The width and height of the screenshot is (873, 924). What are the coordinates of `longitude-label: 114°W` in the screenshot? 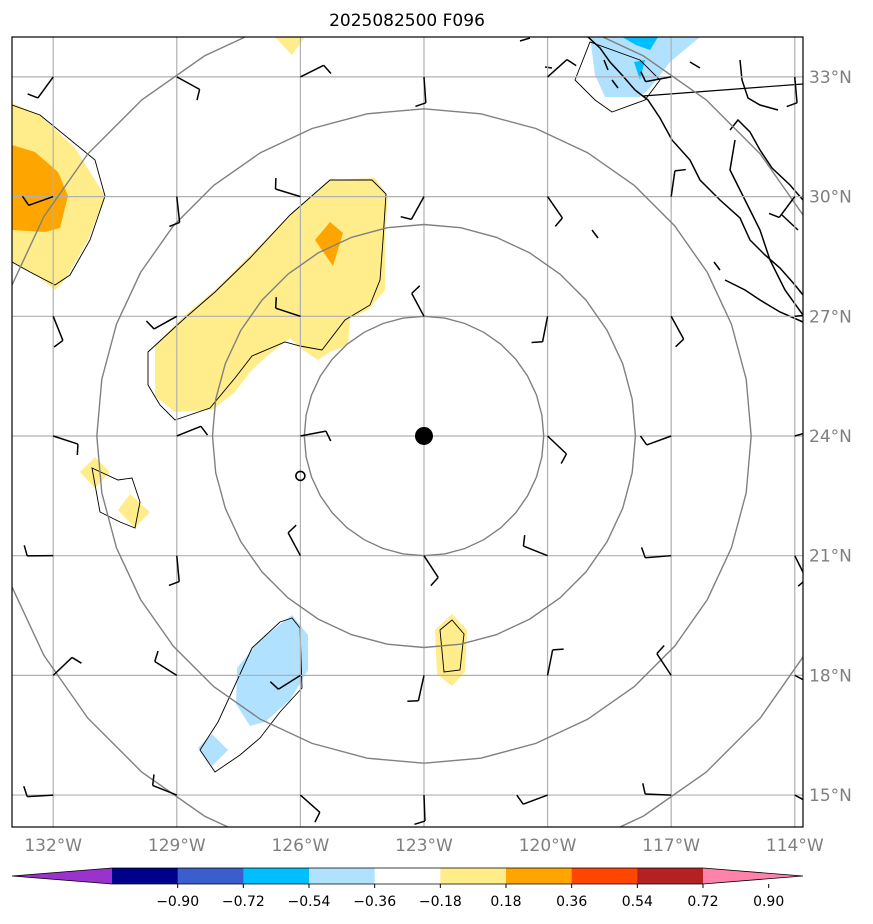 It's located at (795, 846).